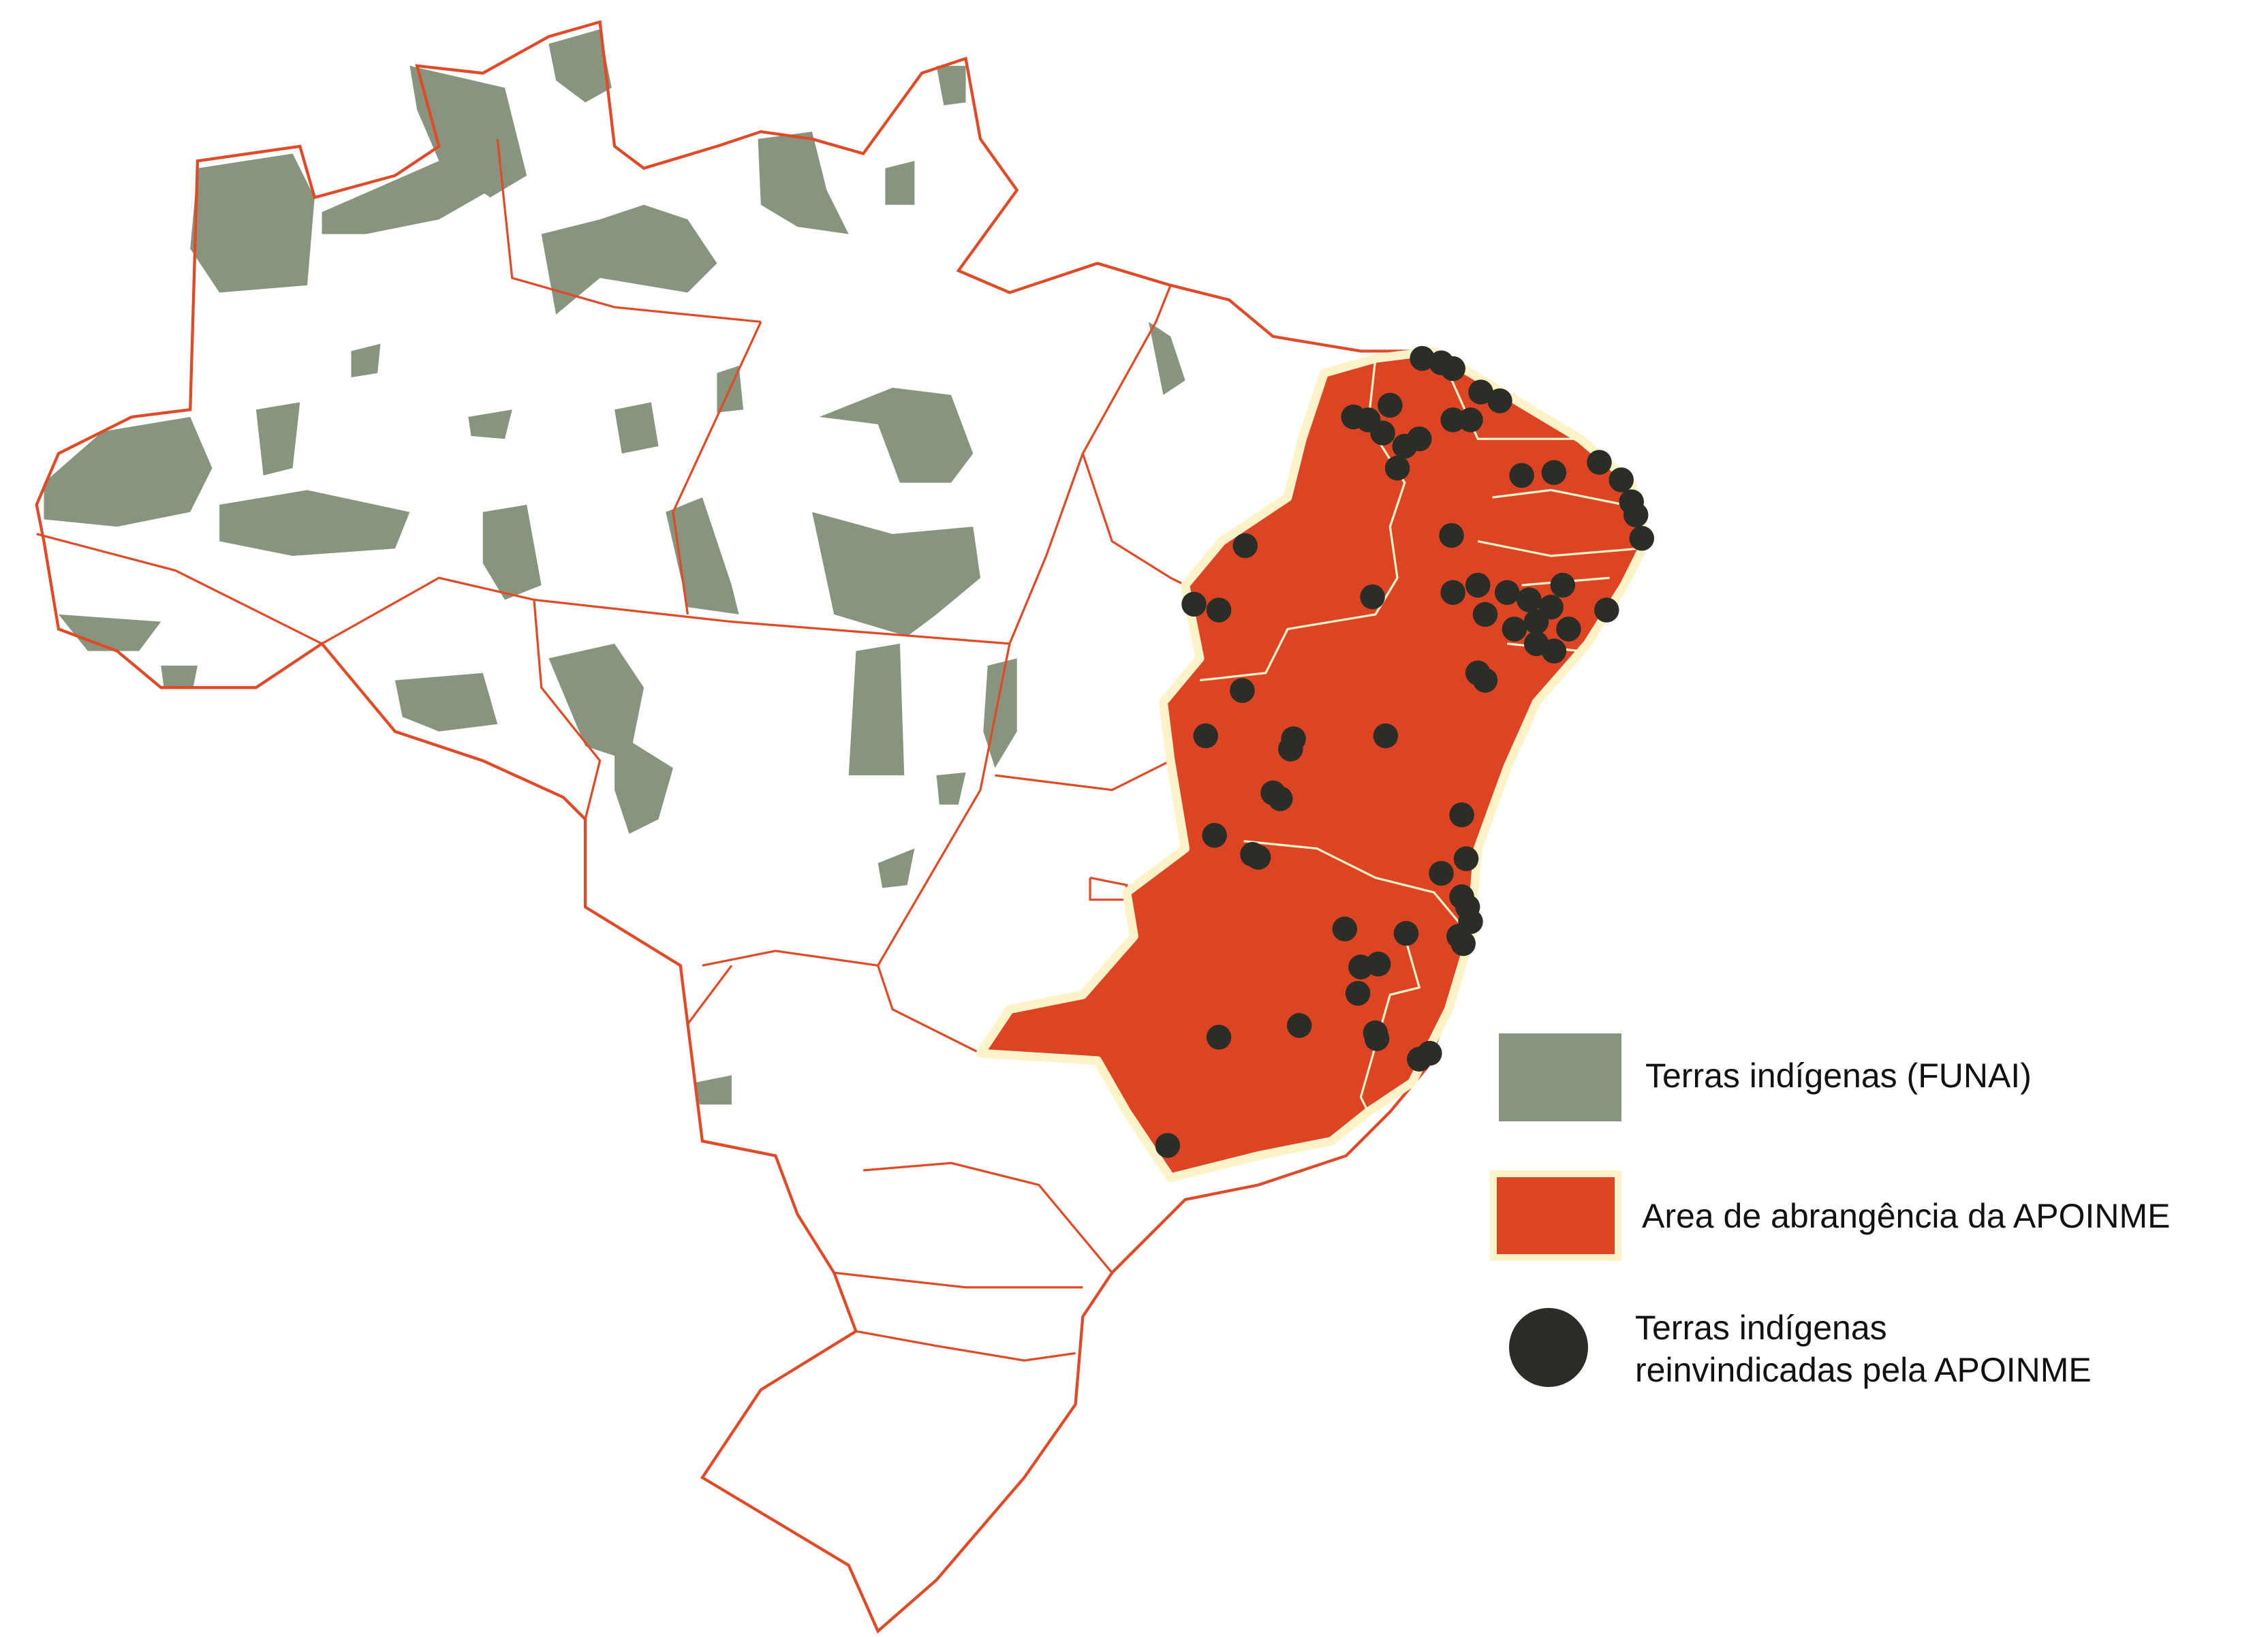 The width and height of the screenshot is (2268, 1637). What do you see at coordinates (1405, 751) in the screenshot?
I see `claimed-lands-markers` at bounding box center [1405, 751].